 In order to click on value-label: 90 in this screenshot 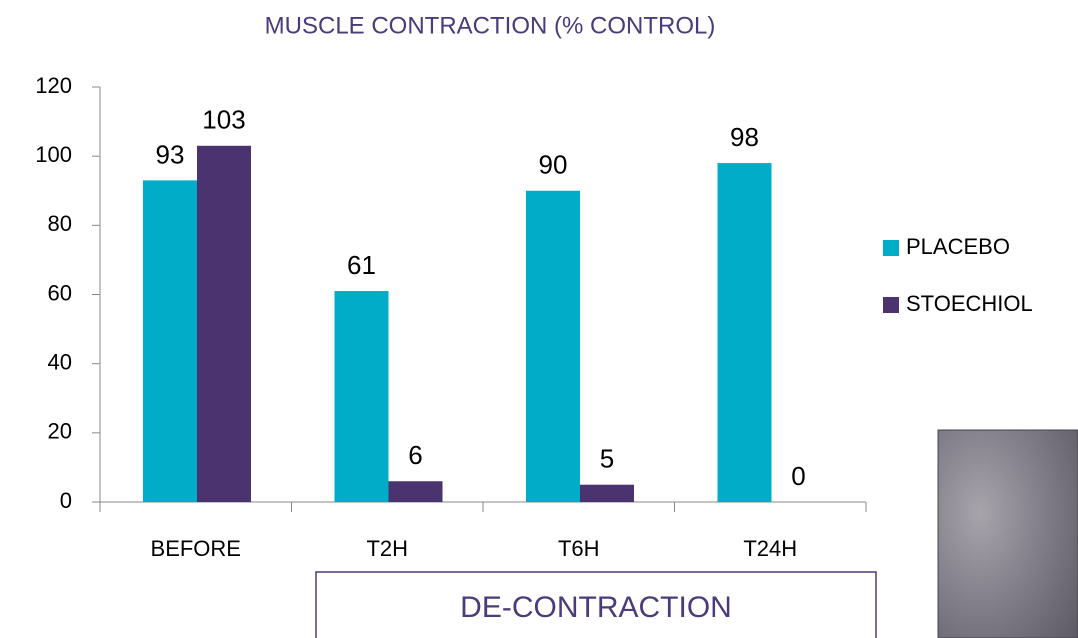, I will do `click(553, 165)`.